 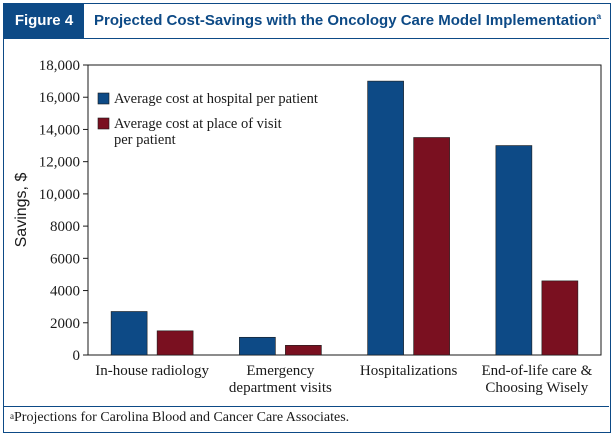 I want to click on y-tick-label: 4000, so click(x=65, y=292).